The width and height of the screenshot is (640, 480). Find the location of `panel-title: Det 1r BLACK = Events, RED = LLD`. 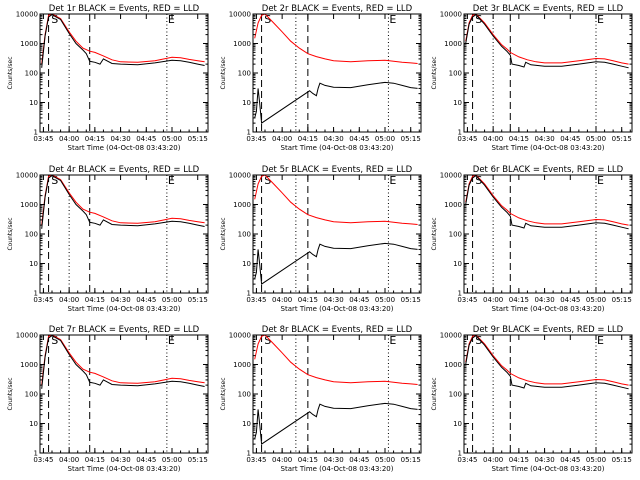

panel-title: Det 1r BLACK = Events, RED = LLD is located at coordinates (124, 9).